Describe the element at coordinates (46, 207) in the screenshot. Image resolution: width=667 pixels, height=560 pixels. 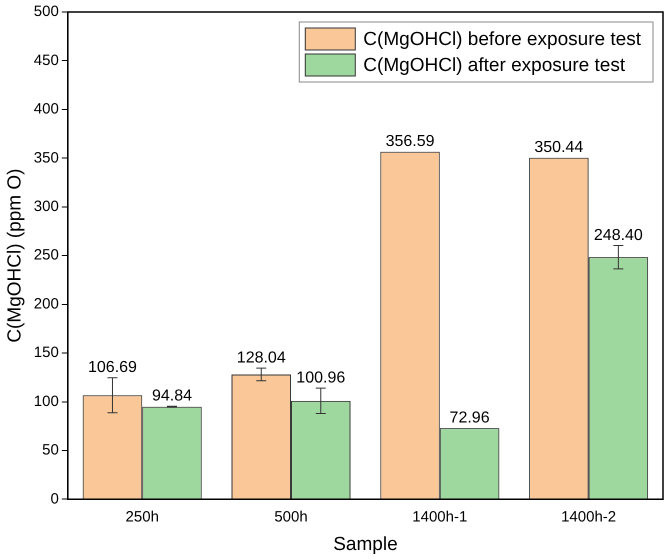
I see `y-tick-label: 300` at that location.